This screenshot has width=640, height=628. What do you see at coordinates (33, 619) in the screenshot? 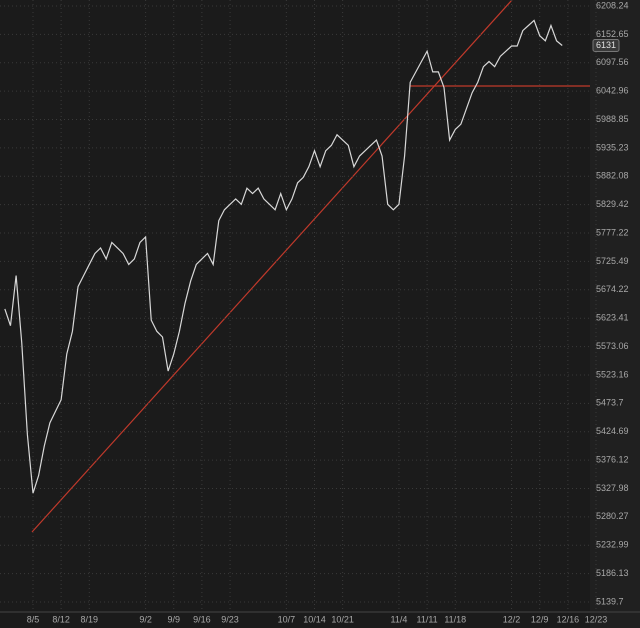
I see `x-tick-label: 8/5` at bounding box center [33, 619].